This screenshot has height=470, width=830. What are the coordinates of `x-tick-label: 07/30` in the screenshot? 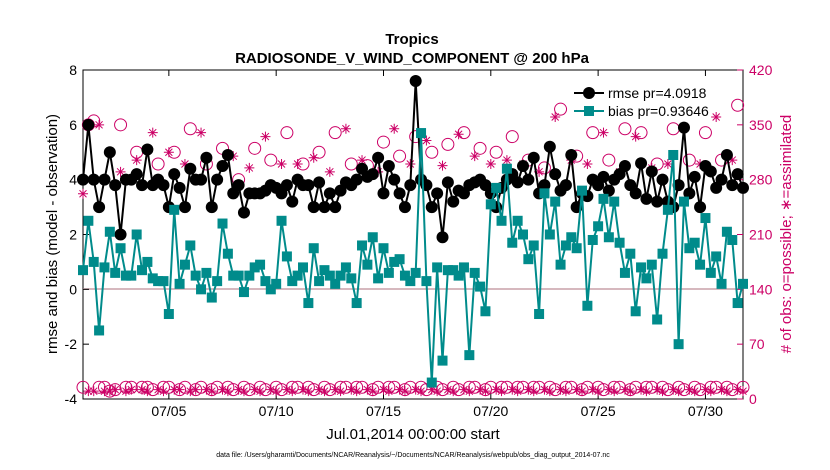 It's located at (705, 411).